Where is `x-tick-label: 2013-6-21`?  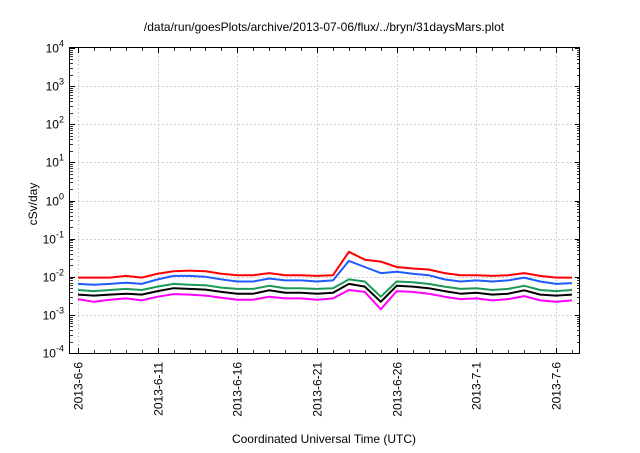 x-tick-label: 2013-6-21 is located at coordinates (318, 389).